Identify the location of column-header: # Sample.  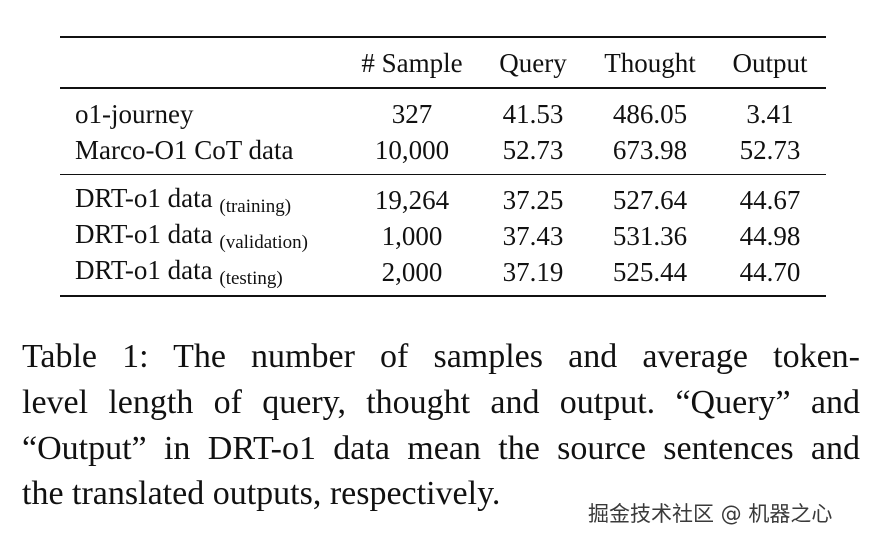
(412, 63).